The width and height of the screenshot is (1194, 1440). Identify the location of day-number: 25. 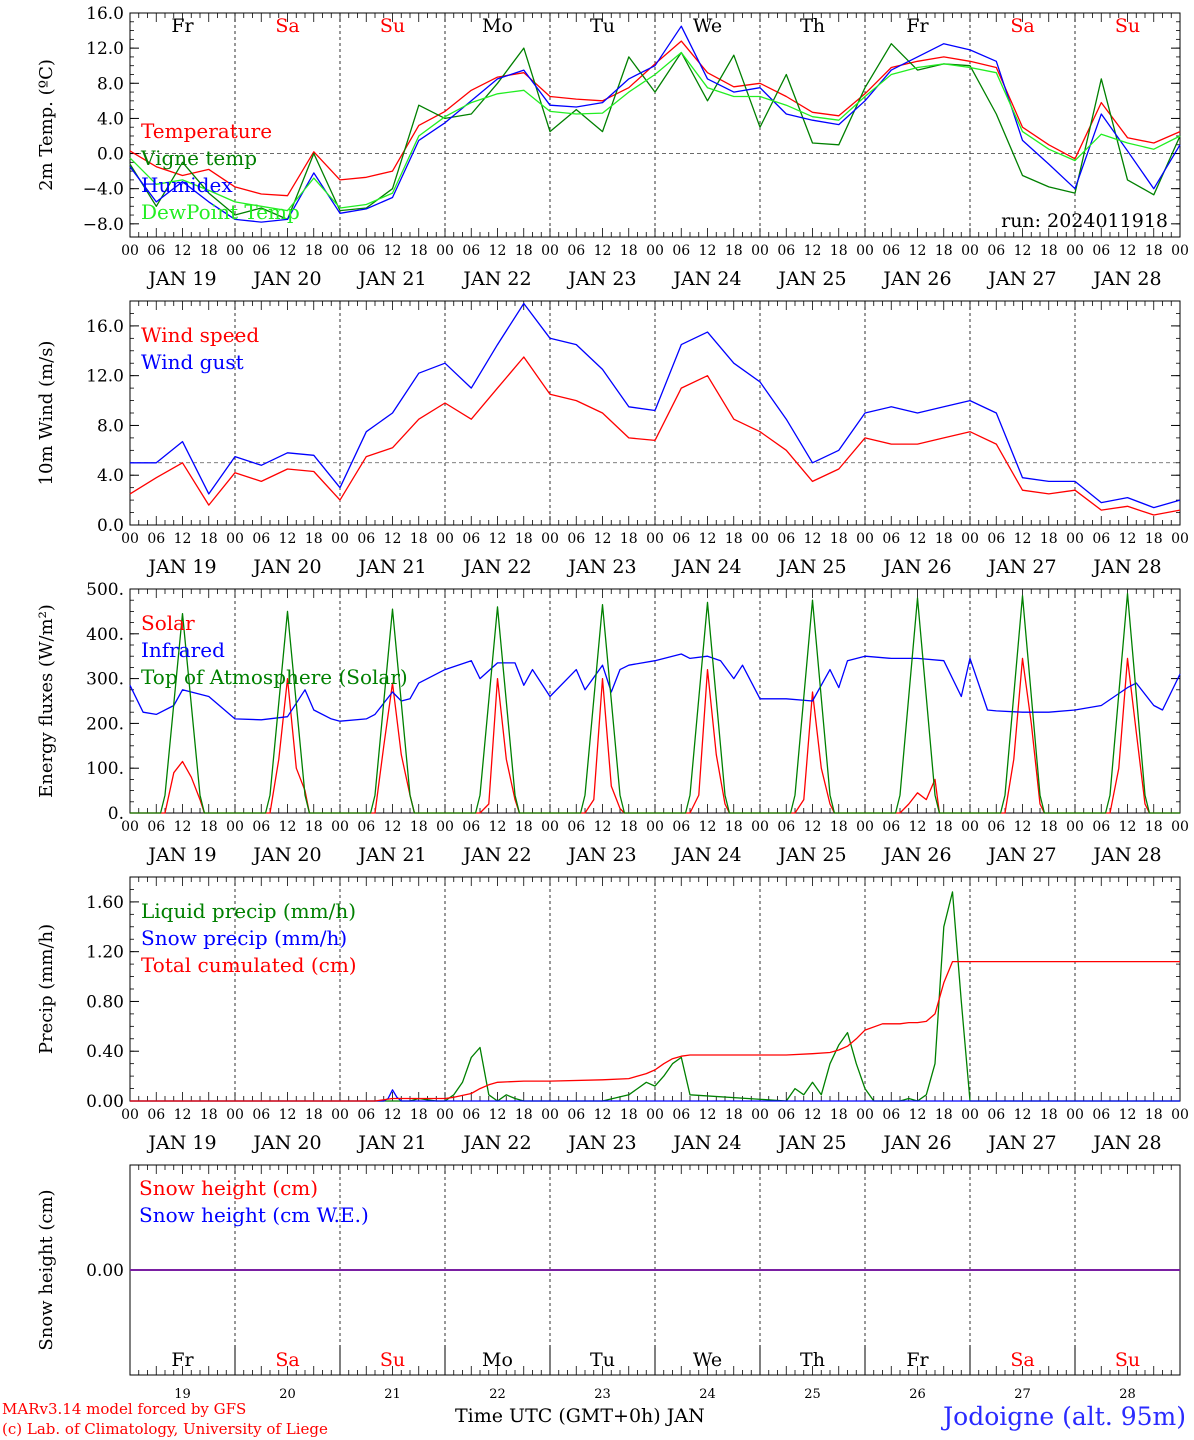
(812, 1394).